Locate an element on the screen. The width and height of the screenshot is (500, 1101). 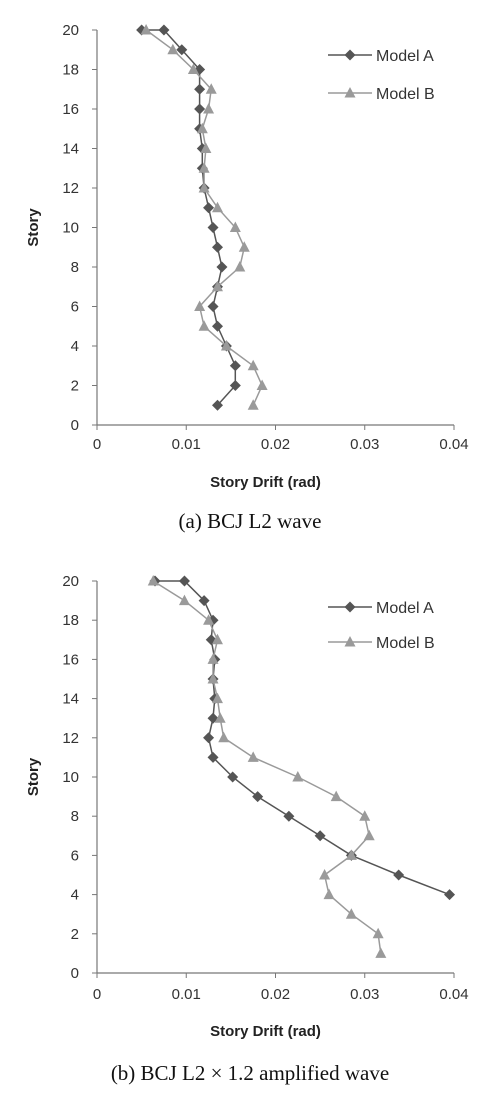
figure-caption: (b) BCJ L2 × 1.2 amplified wave is located at coordinates (250, 1073).